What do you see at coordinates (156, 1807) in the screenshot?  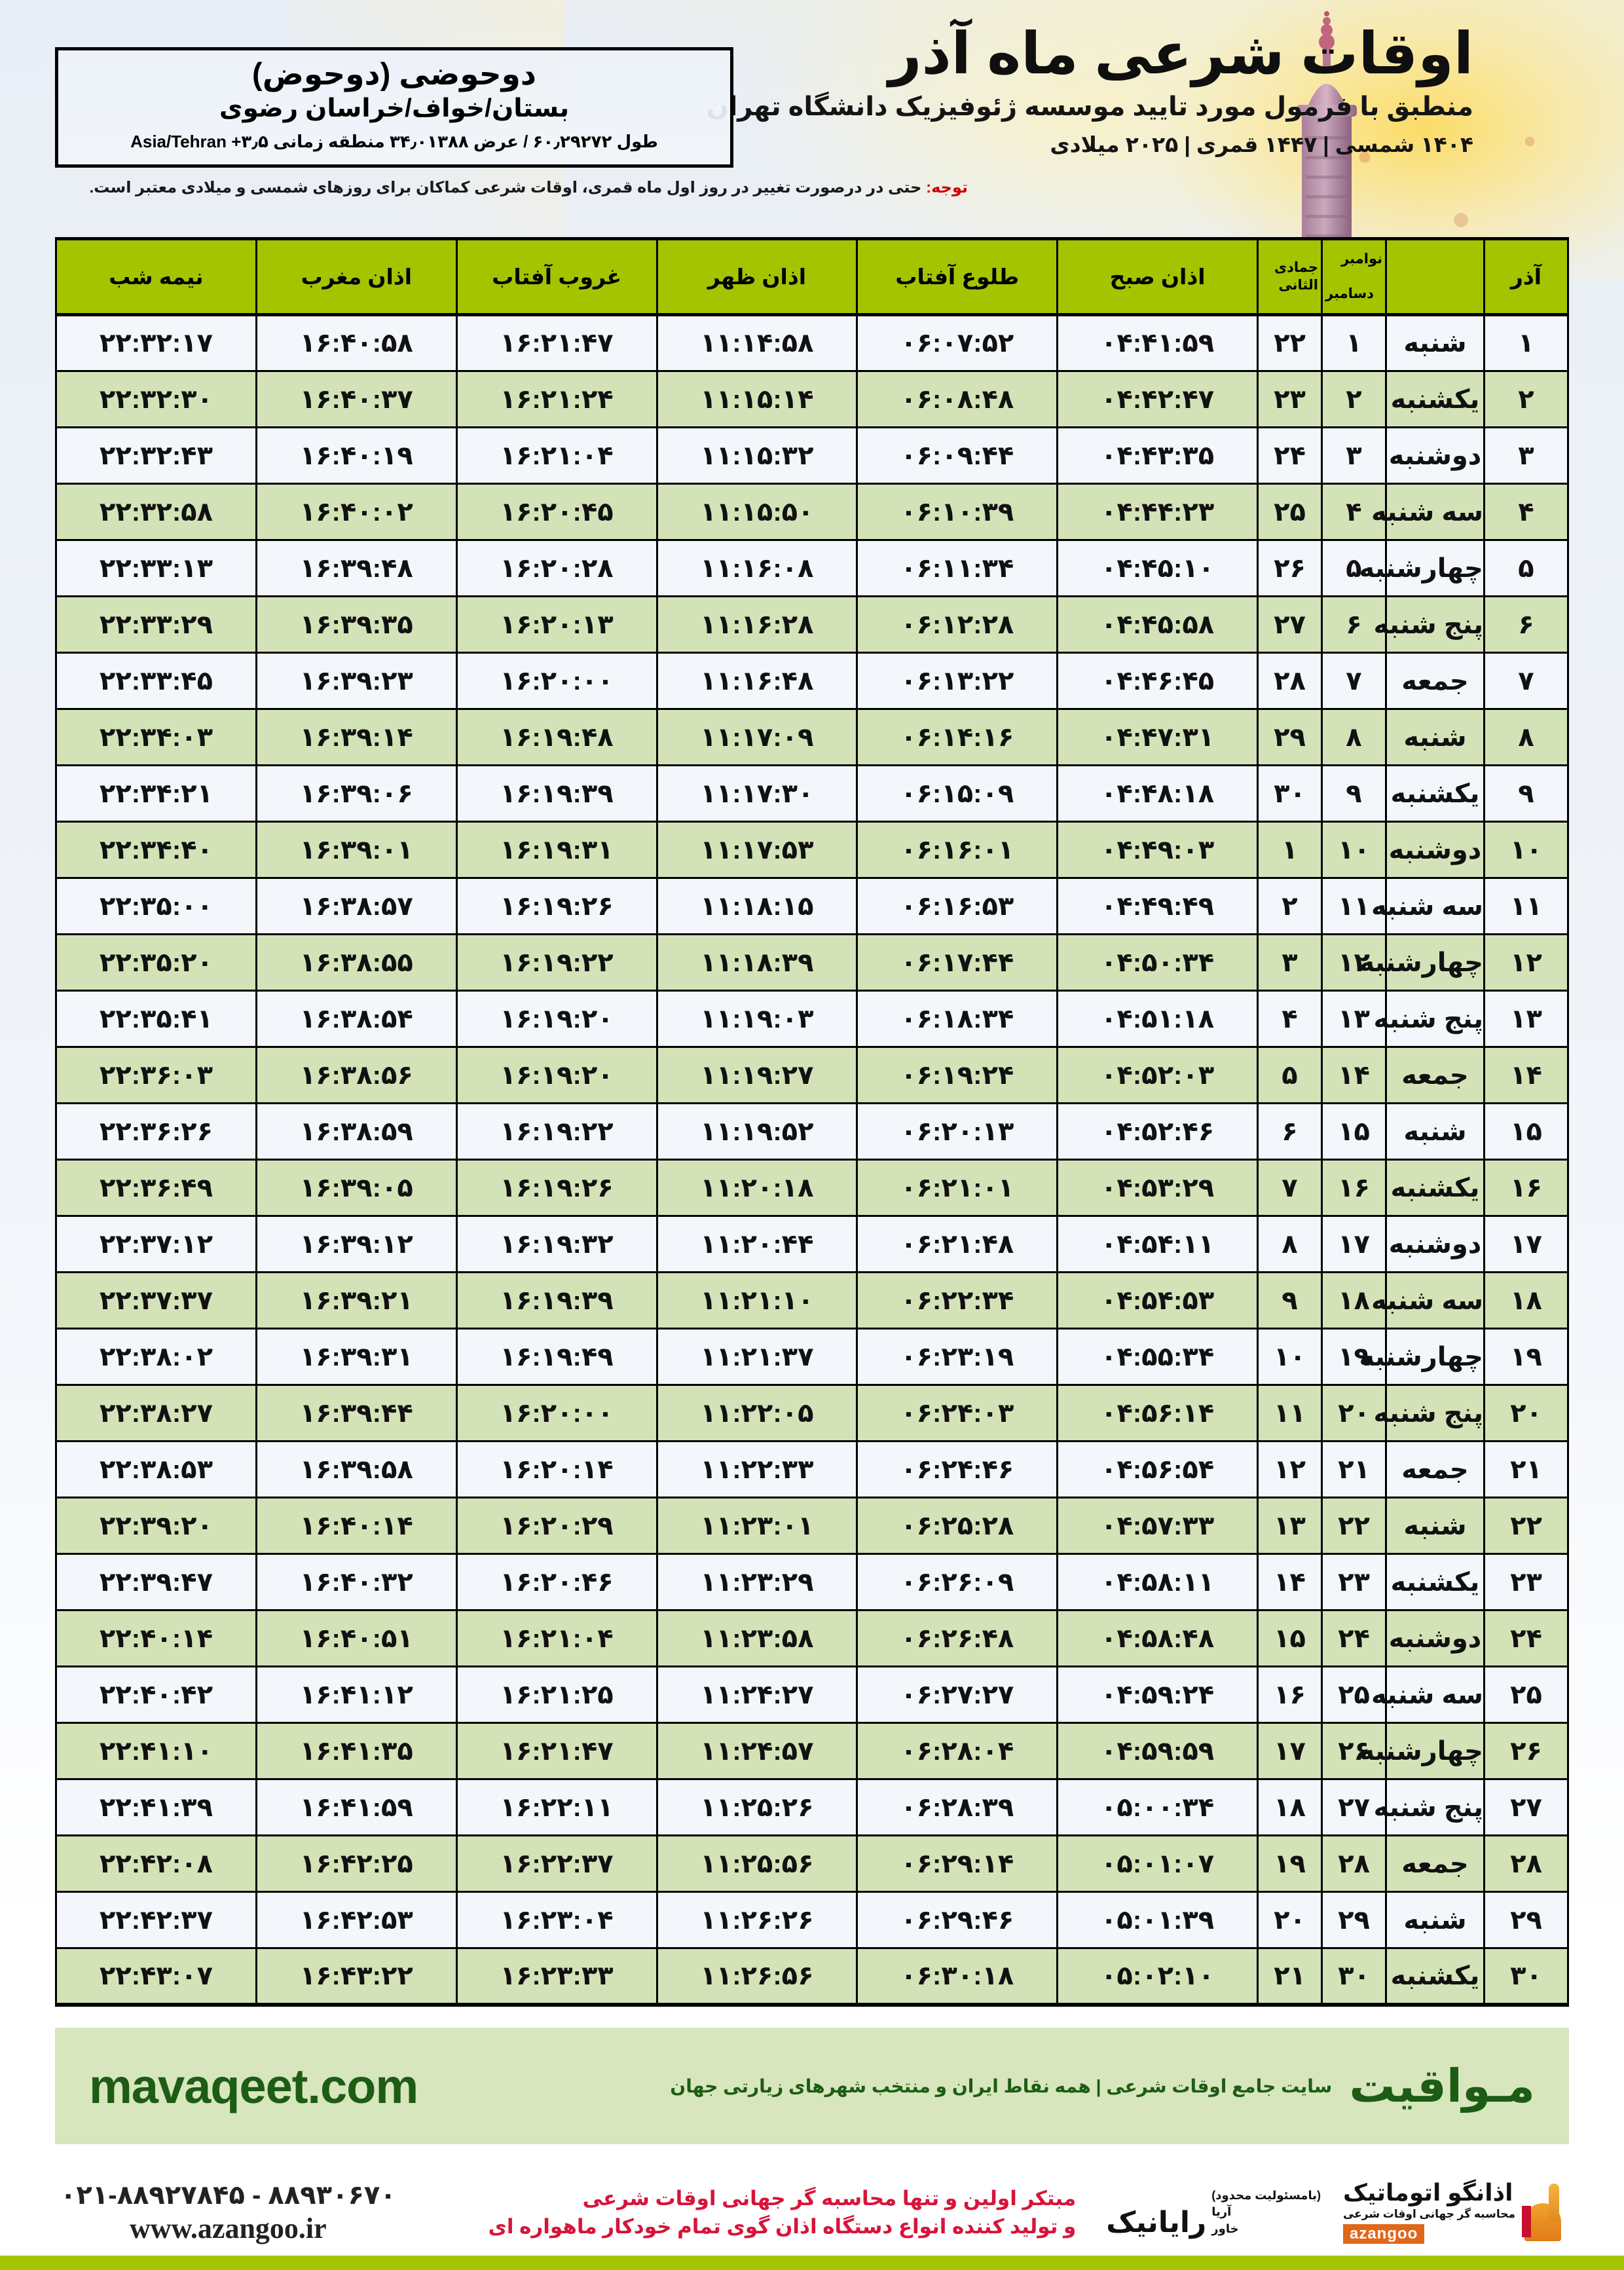 I see `cell-midnight: ۲۲:۴۱:۳۹` at bounding box center [156, 1807].